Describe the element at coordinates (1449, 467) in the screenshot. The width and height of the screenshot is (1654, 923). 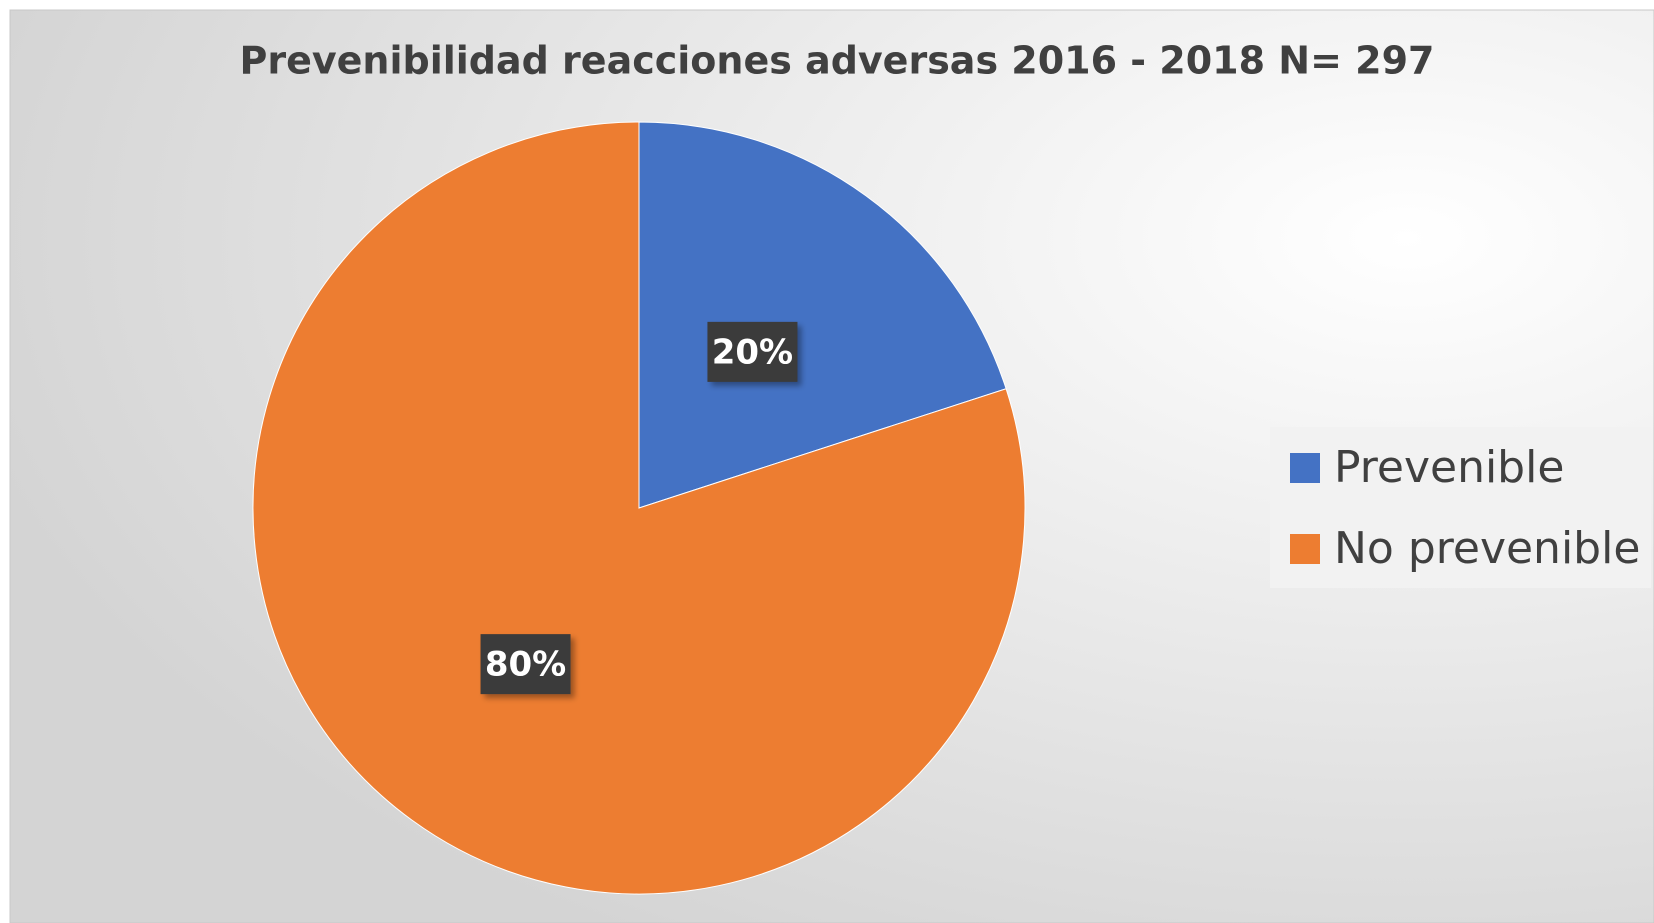
I see `legend-label: Prevenible` at that location.